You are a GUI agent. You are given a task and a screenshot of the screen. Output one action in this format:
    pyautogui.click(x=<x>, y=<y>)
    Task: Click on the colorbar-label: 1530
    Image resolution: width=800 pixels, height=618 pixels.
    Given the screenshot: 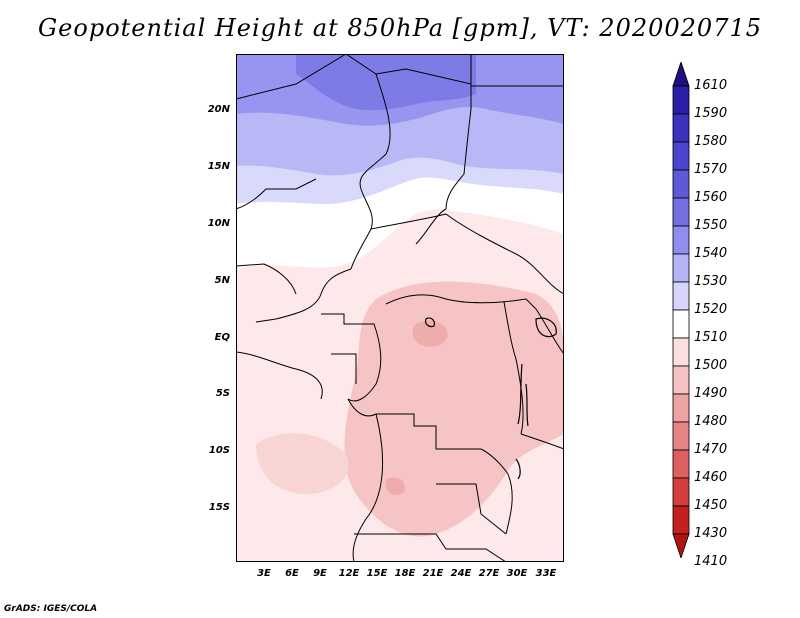 What is the action you would take?
    pyautogui.click(x=711, y=281)
    